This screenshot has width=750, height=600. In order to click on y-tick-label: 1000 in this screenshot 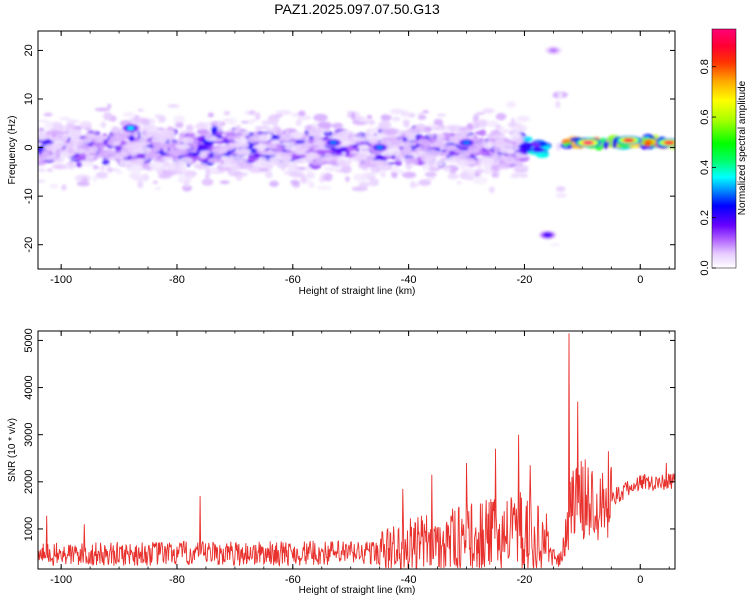, I will do `click(29, 529)`.